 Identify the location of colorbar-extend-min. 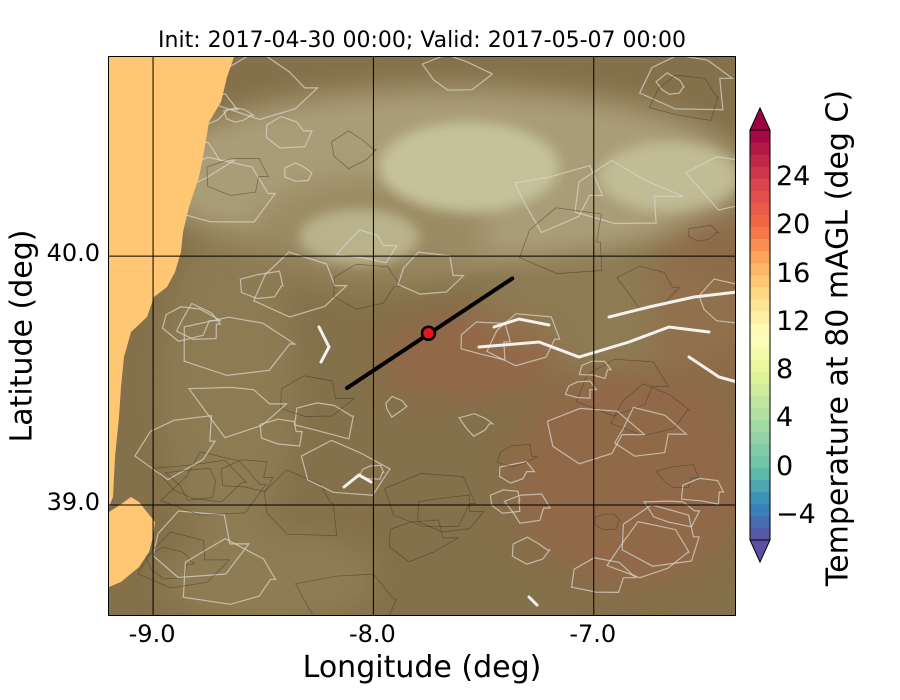
(760, 551).